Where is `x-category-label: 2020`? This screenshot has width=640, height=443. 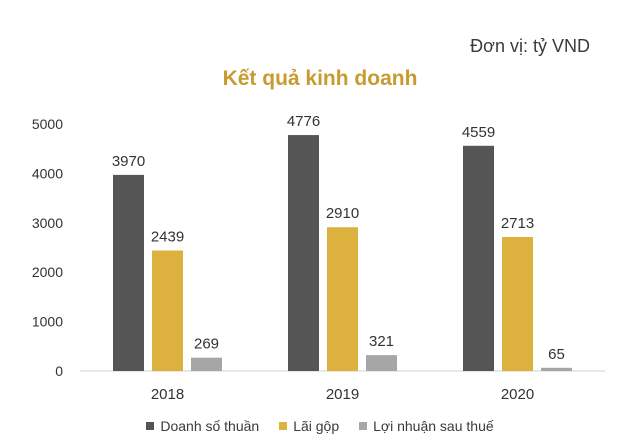
x-category-label: 2020 is located at coordinates (517, 394).